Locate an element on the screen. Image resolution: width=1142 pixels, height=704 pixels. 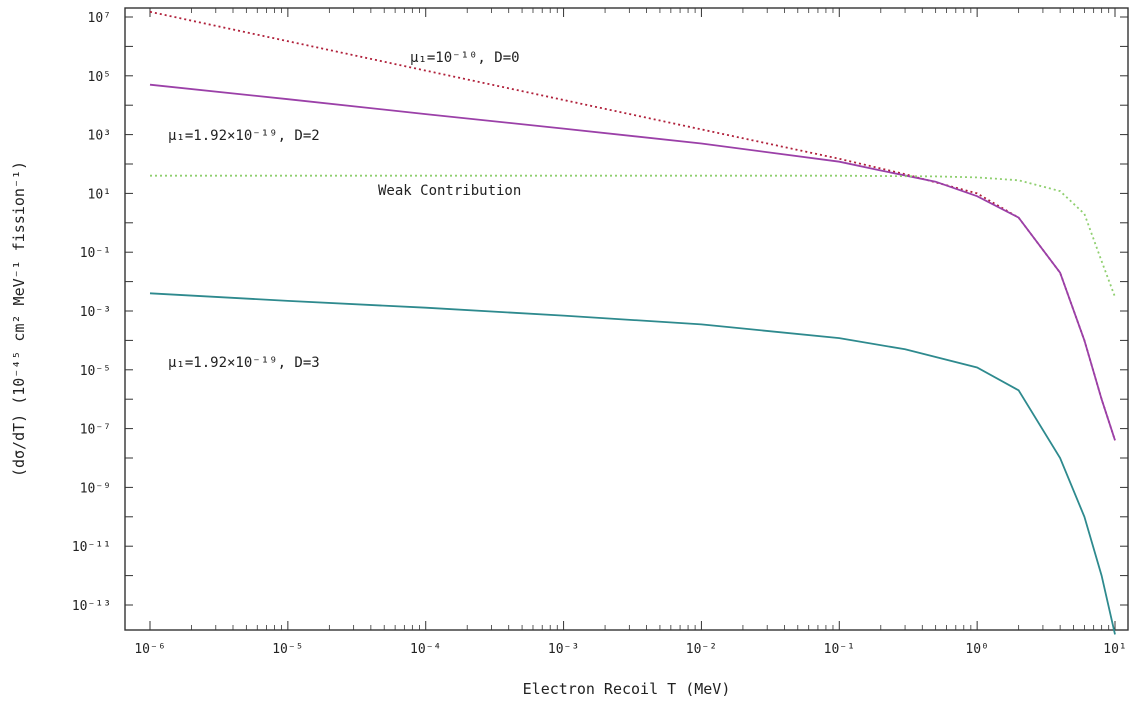
x-tick-label: 10⁰ is located at coordinates (976, 649).